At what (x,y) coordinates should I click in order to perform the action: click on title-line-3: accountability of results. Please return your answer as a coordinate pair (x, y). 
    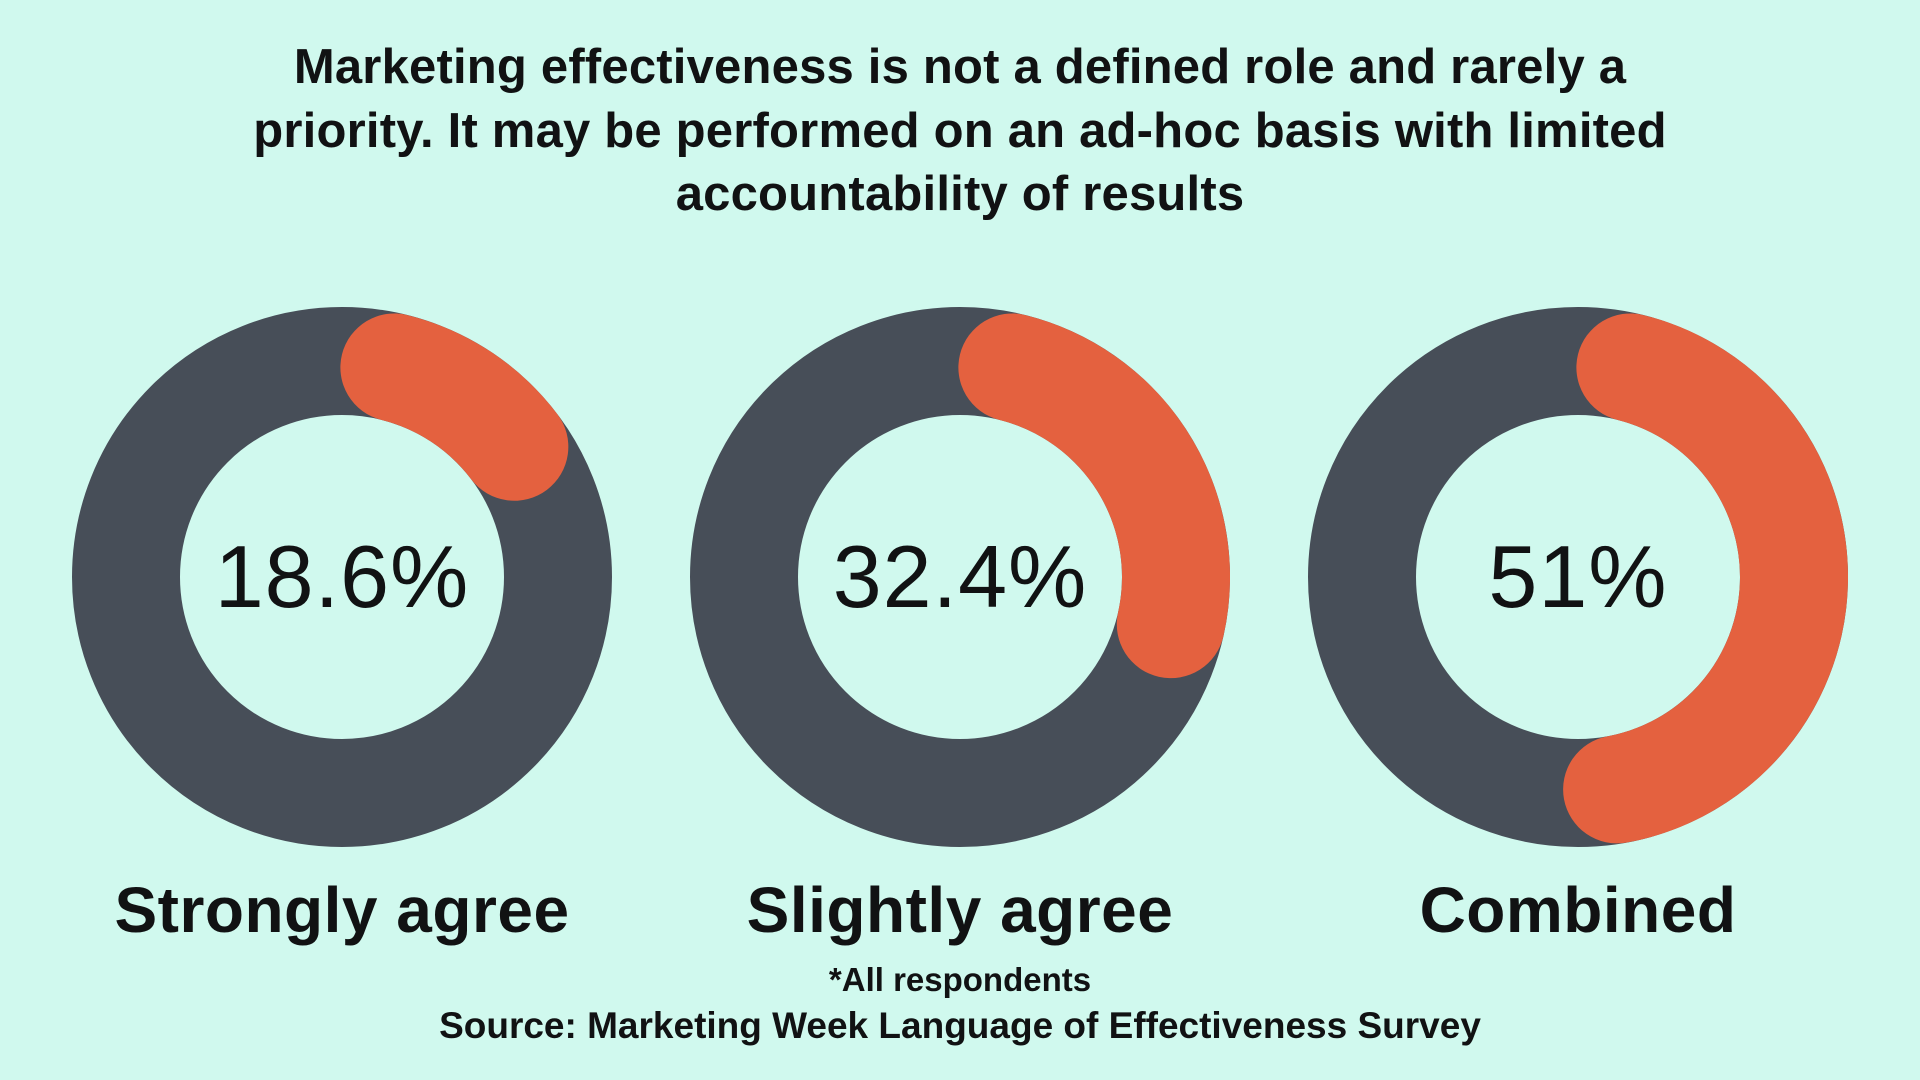
    Looking at the image, I should click on (960, 194).